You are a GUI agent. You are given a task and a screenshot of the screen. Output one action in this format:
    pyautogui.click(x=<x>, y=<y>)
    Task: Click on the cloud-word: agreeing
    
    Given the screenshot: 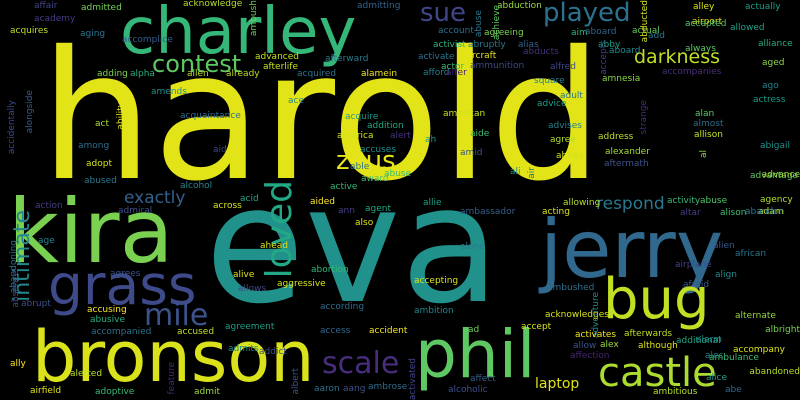 What is the action you would take?
    pyautogui.click(x=504, y=33)
    